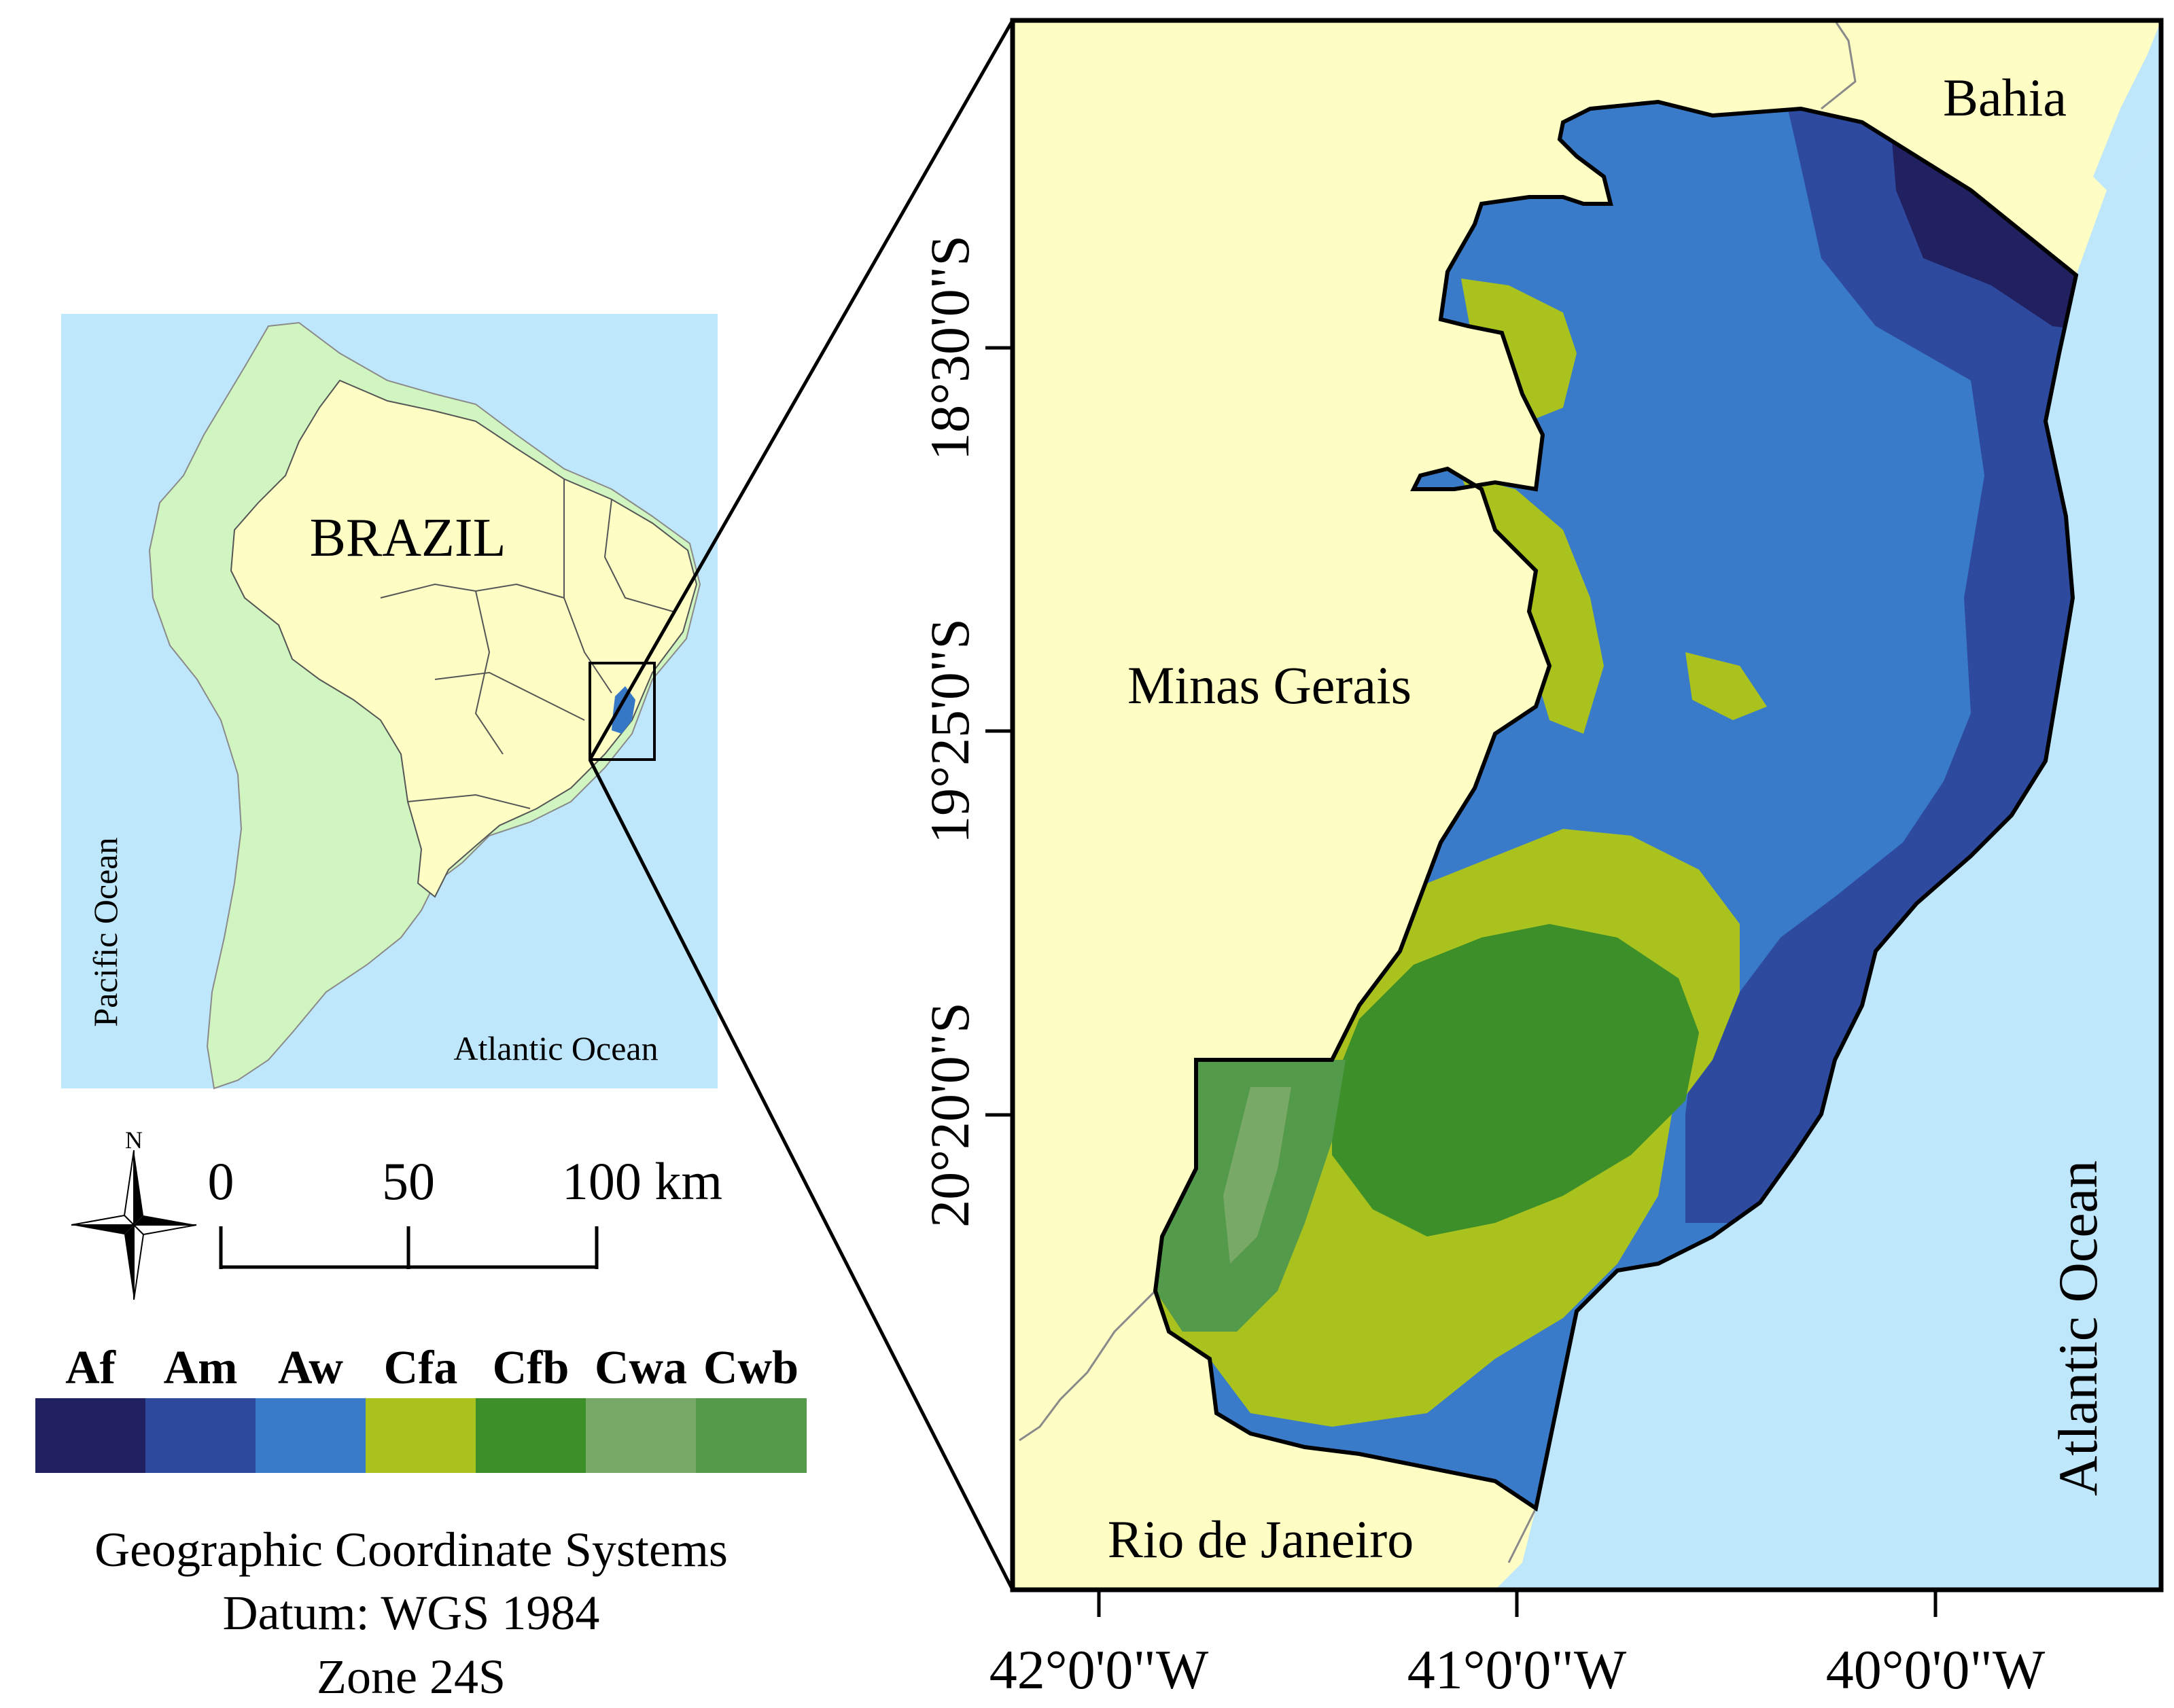 This screenshot has width=2174, height=1708. Describe the element at coordinates (950, 348) in the screenshot. I see `lat-tick-label: 18°30'0"S` at that location.